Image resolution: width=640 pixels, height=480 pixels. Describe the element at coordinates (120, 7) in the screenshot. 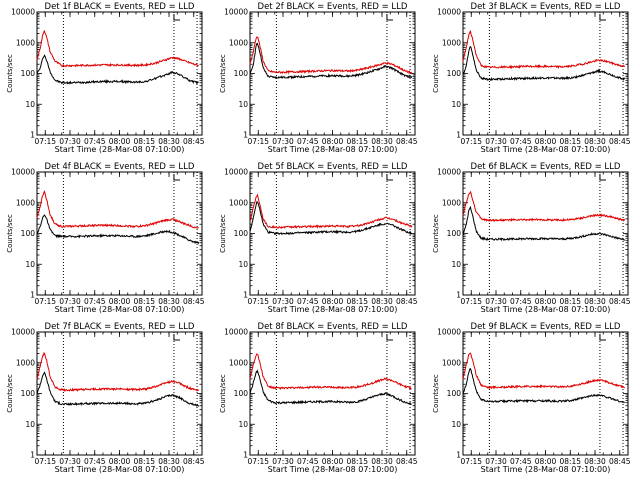

I see `chart-title: Det 1f BLACK = Events, RED = LLD` at that location.